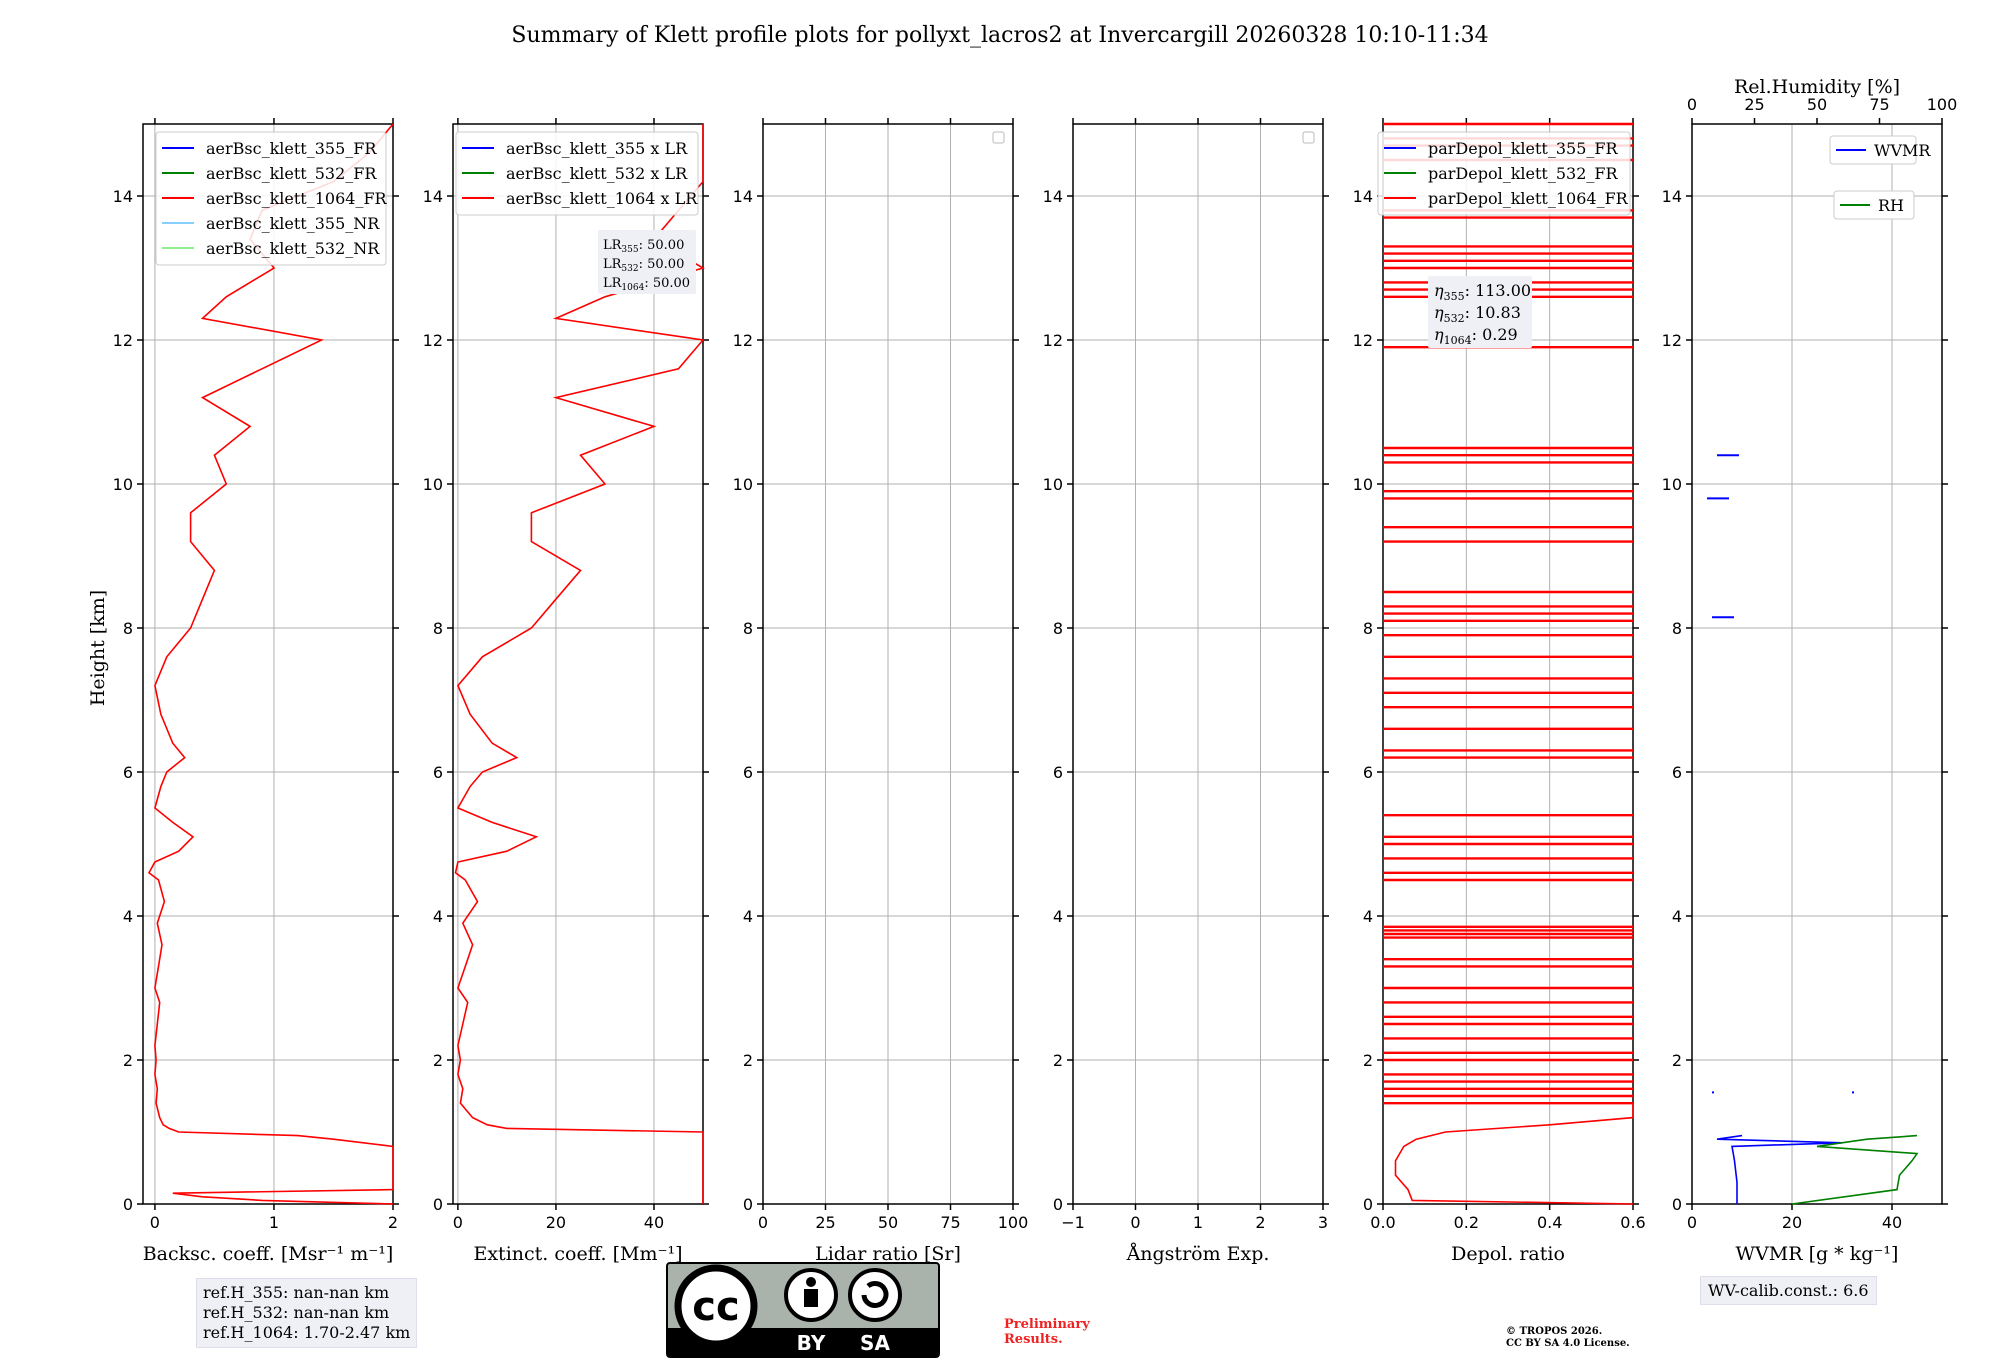 The image size is (2000, 1360). What do you see at coordinates (1514, 1154) in the screenshot?
I see `series-depol-1064-fr` at bounding box center [1514, 1154].